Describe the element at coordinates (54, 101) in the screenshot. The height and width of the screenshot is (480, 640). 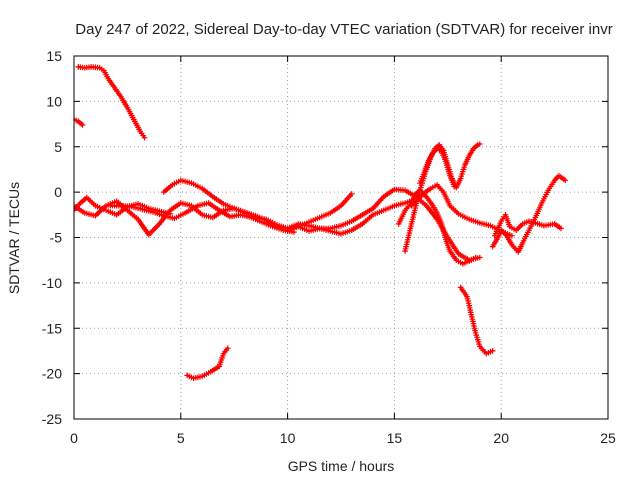
I see `y-tick-label: 10` at that location.